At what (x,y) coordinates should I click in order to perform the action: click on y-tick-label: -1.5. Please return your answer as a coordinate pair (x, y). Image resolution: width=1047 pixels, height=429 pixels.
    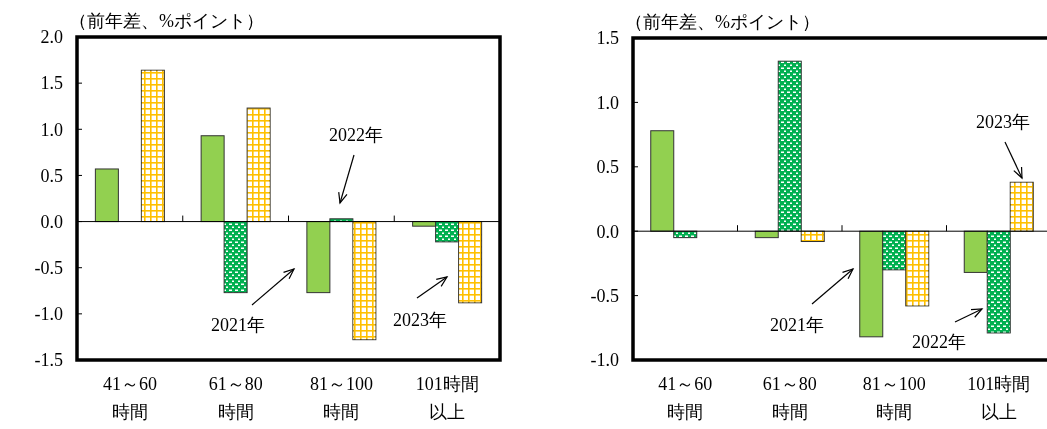
    Looking at the image, I should click on (48, 360).